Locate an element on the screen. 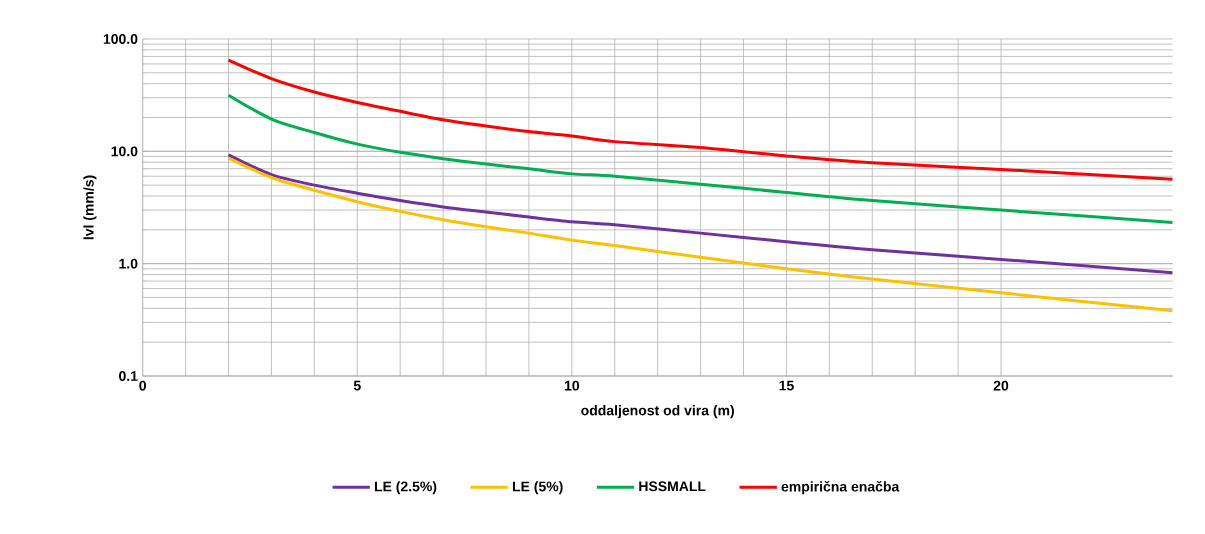  legend-label: HSSMALL is located at coordinates (672, 486).